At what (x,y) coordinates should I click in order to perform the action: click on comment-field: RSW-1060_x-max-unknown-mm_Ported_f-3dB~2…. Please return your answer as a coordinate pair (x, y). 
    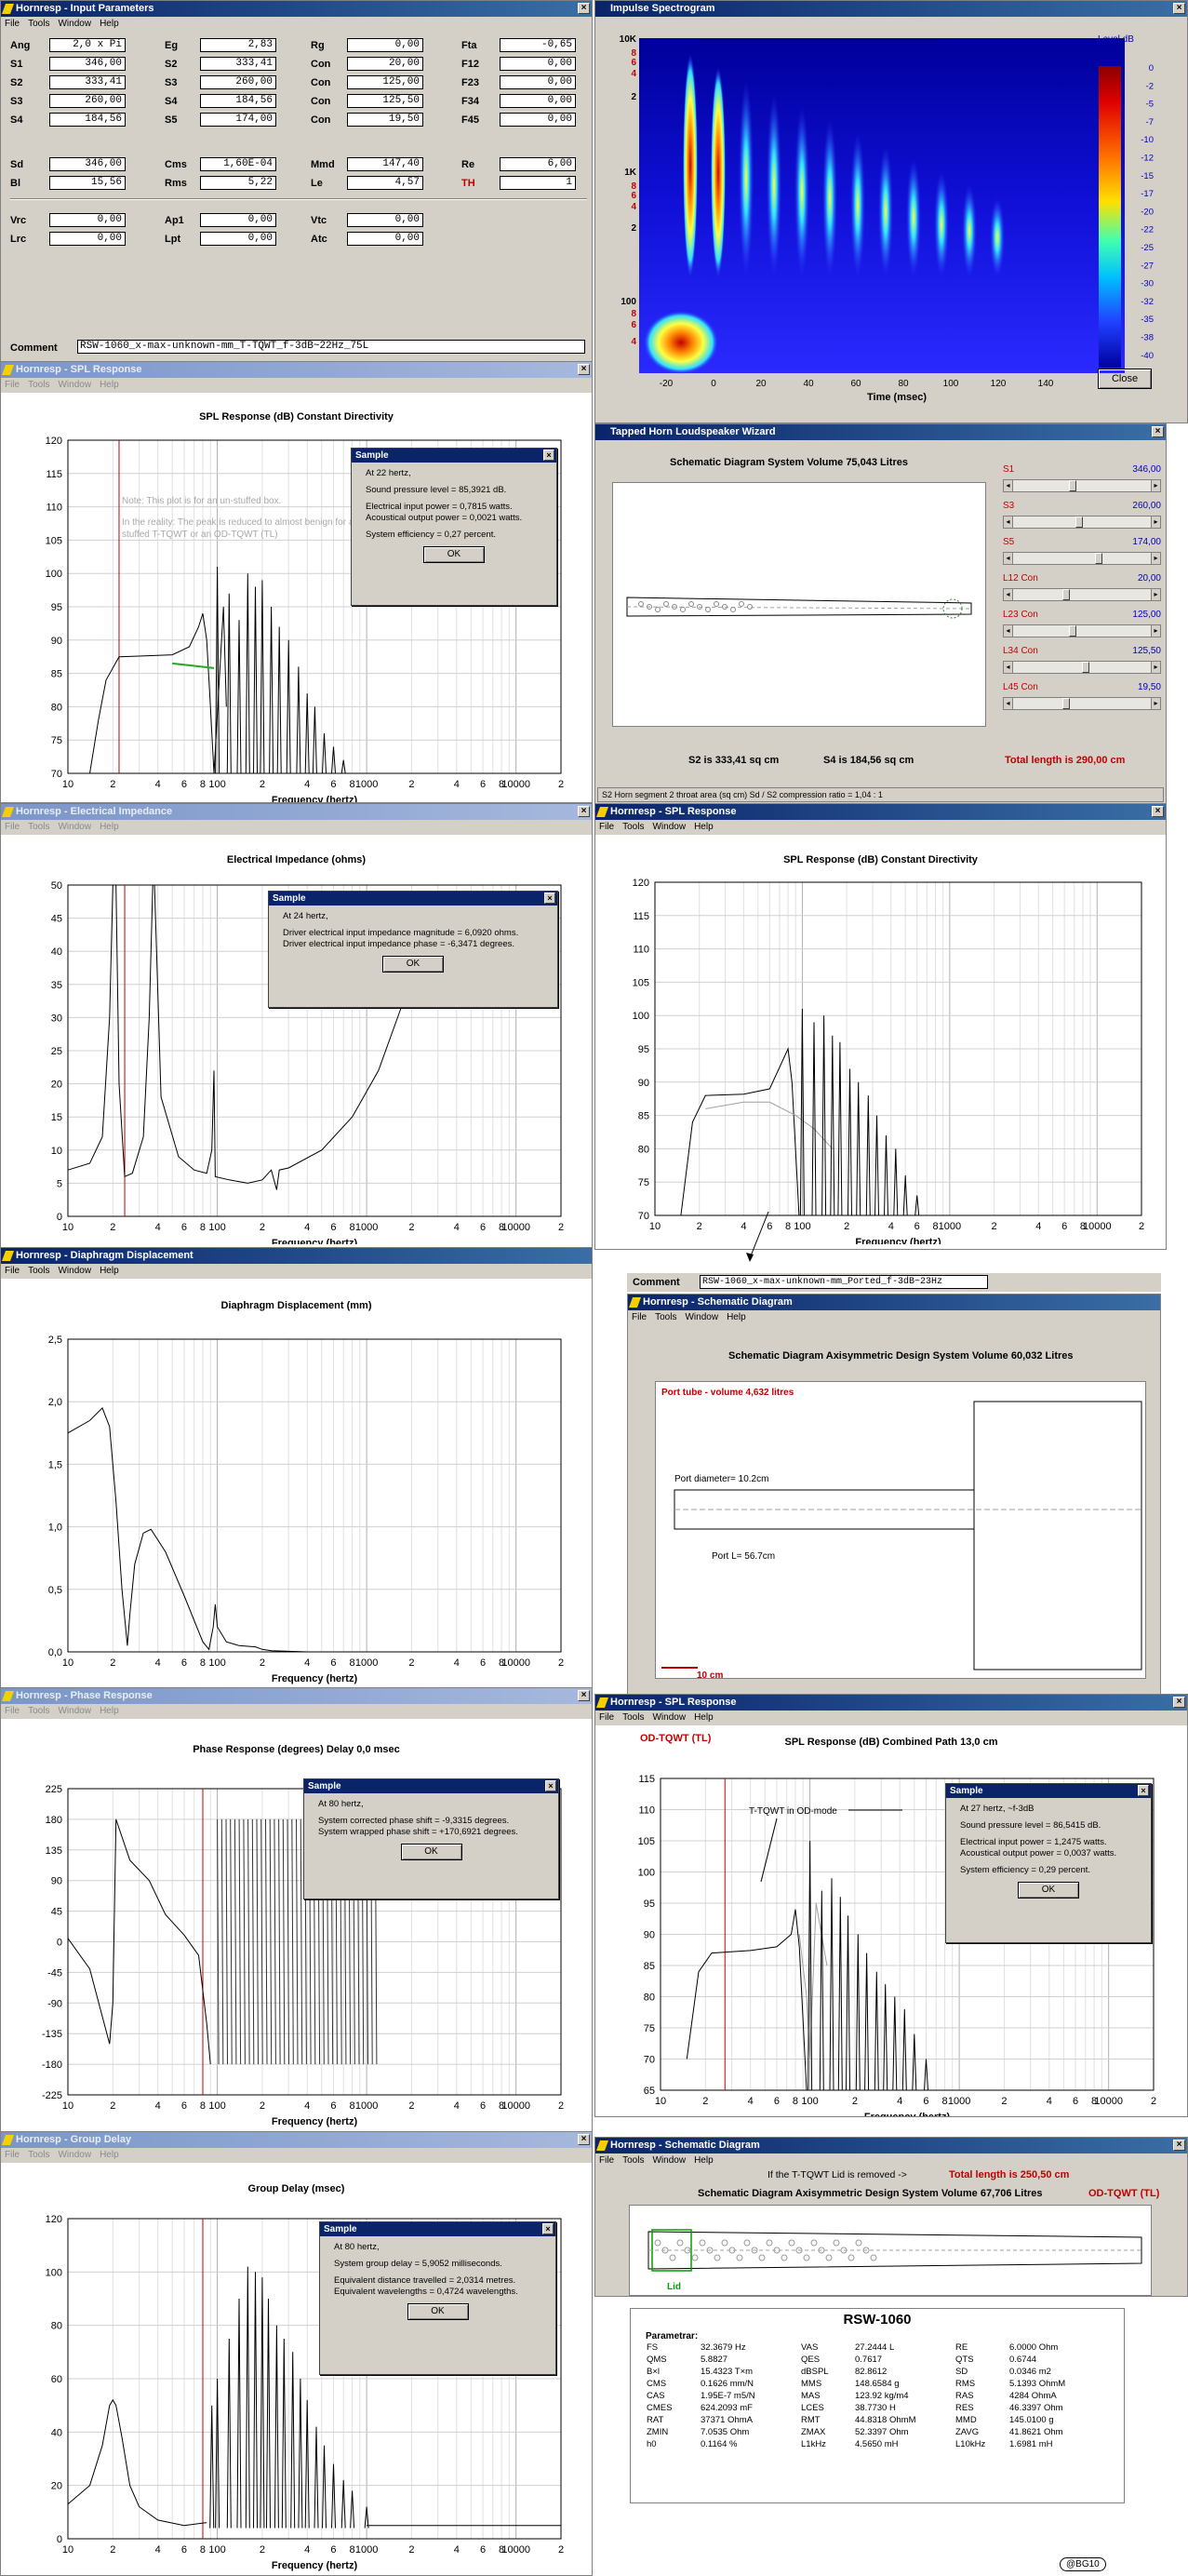
    Looking at the image, I should click on (844, 1282).